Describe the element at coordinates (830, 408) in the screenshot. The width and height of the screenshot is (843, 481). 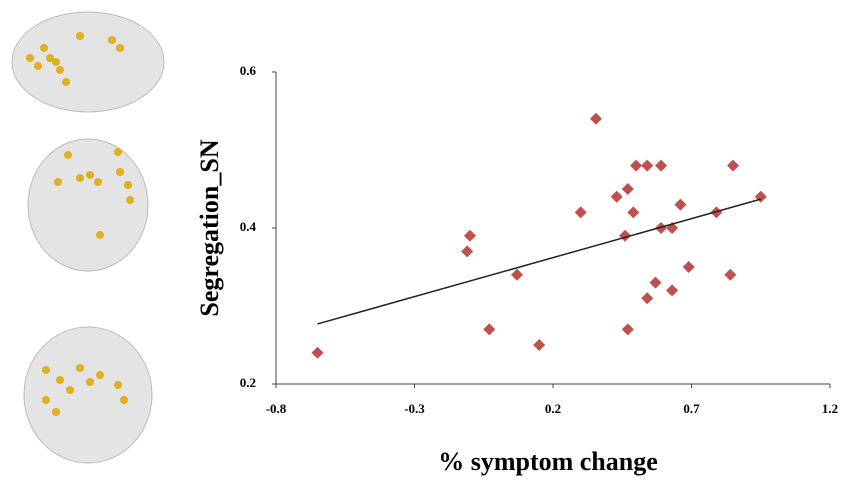
I see `x-tick-label: 1.2` at that location.